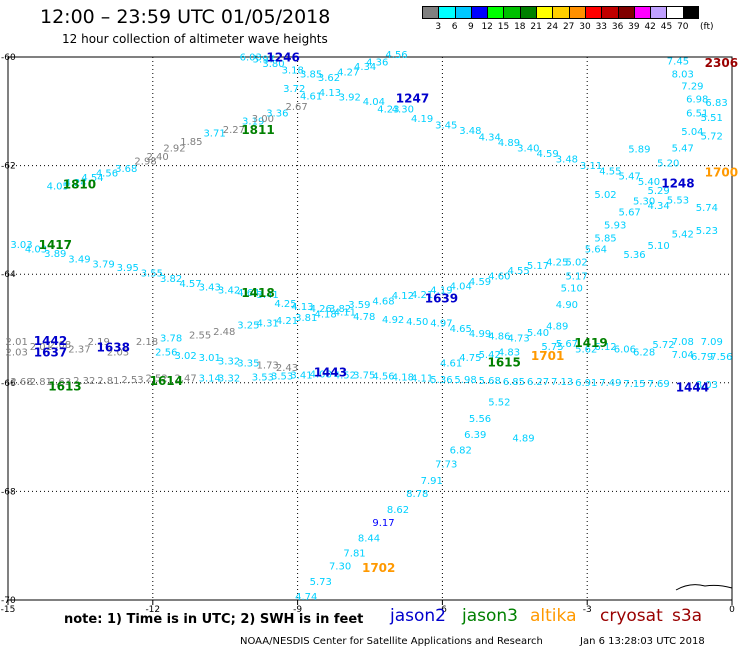 This screenshot has width=740, height=650. Describe the element at coordinates (17, 342) in the screenshot. I see `wave-height-value: 2.01` at that location.